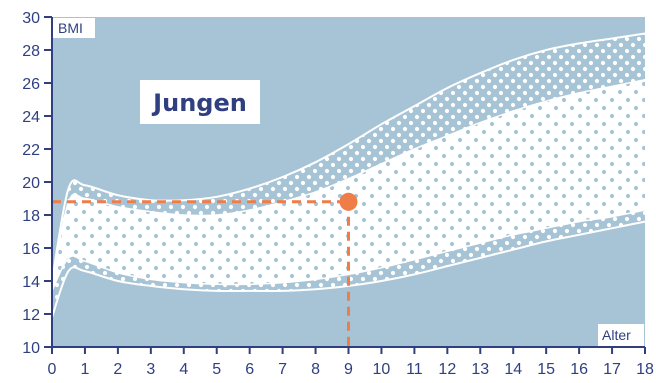  What do you see at coordinates (414, 369) in the screenshot?
I see `x-tick-label: 11` at bounding box center [414, 369].